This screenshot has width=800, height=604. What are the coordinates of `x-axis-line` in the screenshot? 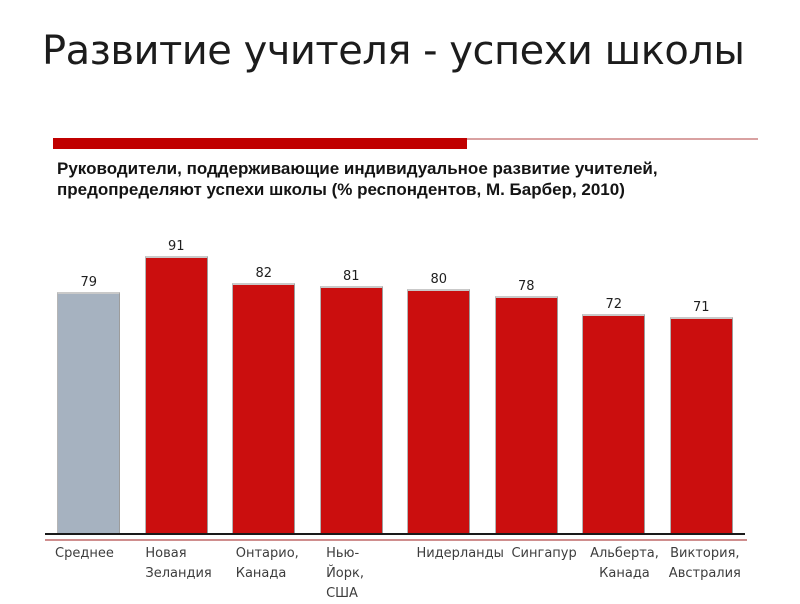 It's located at (395, 534).